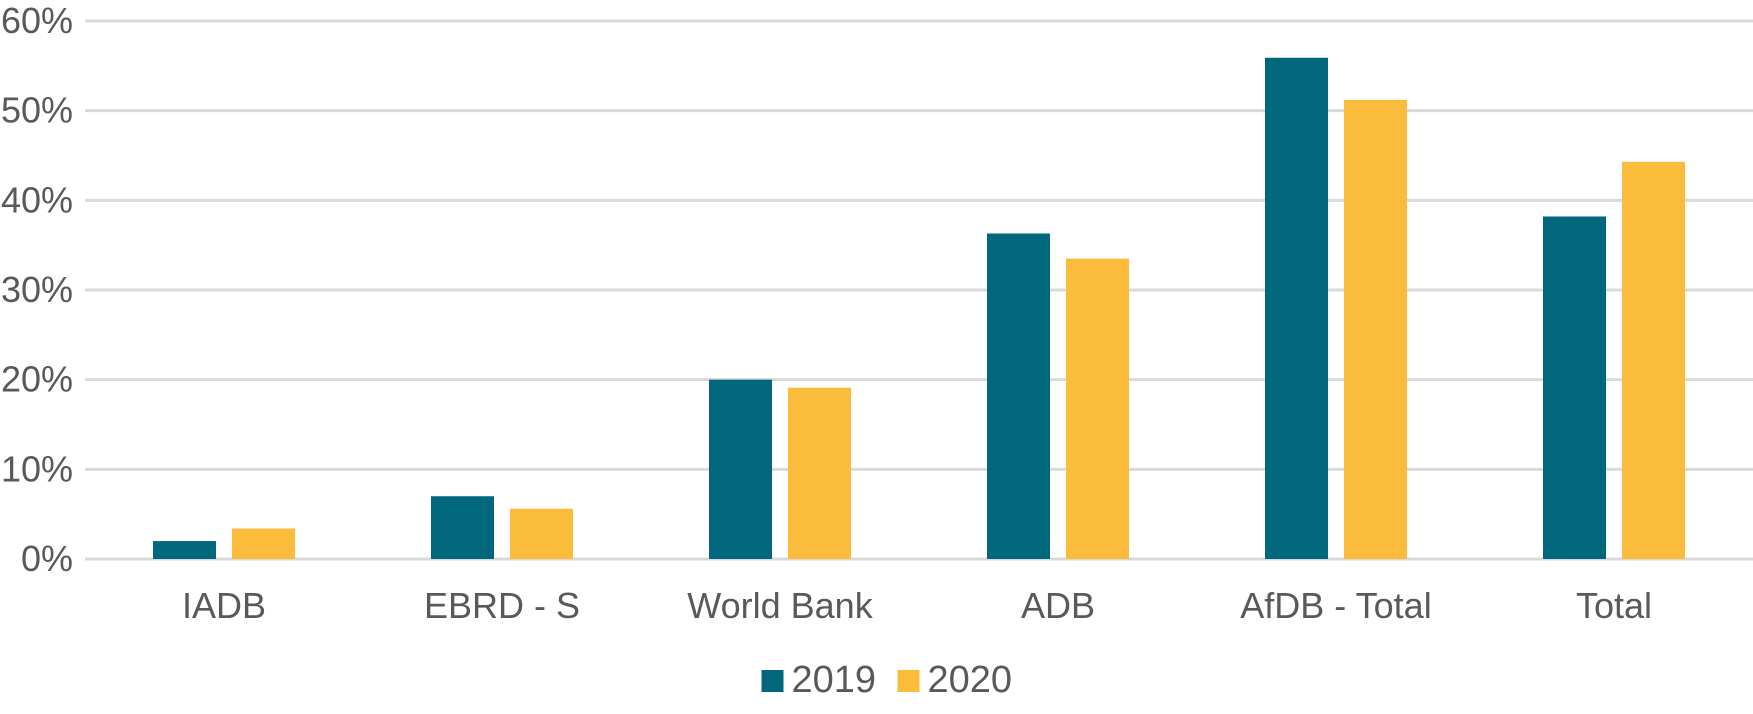 The height and width of the screenshot is (714, 1753). I want to click on bar-2020-world-bank, so click(819, 473).